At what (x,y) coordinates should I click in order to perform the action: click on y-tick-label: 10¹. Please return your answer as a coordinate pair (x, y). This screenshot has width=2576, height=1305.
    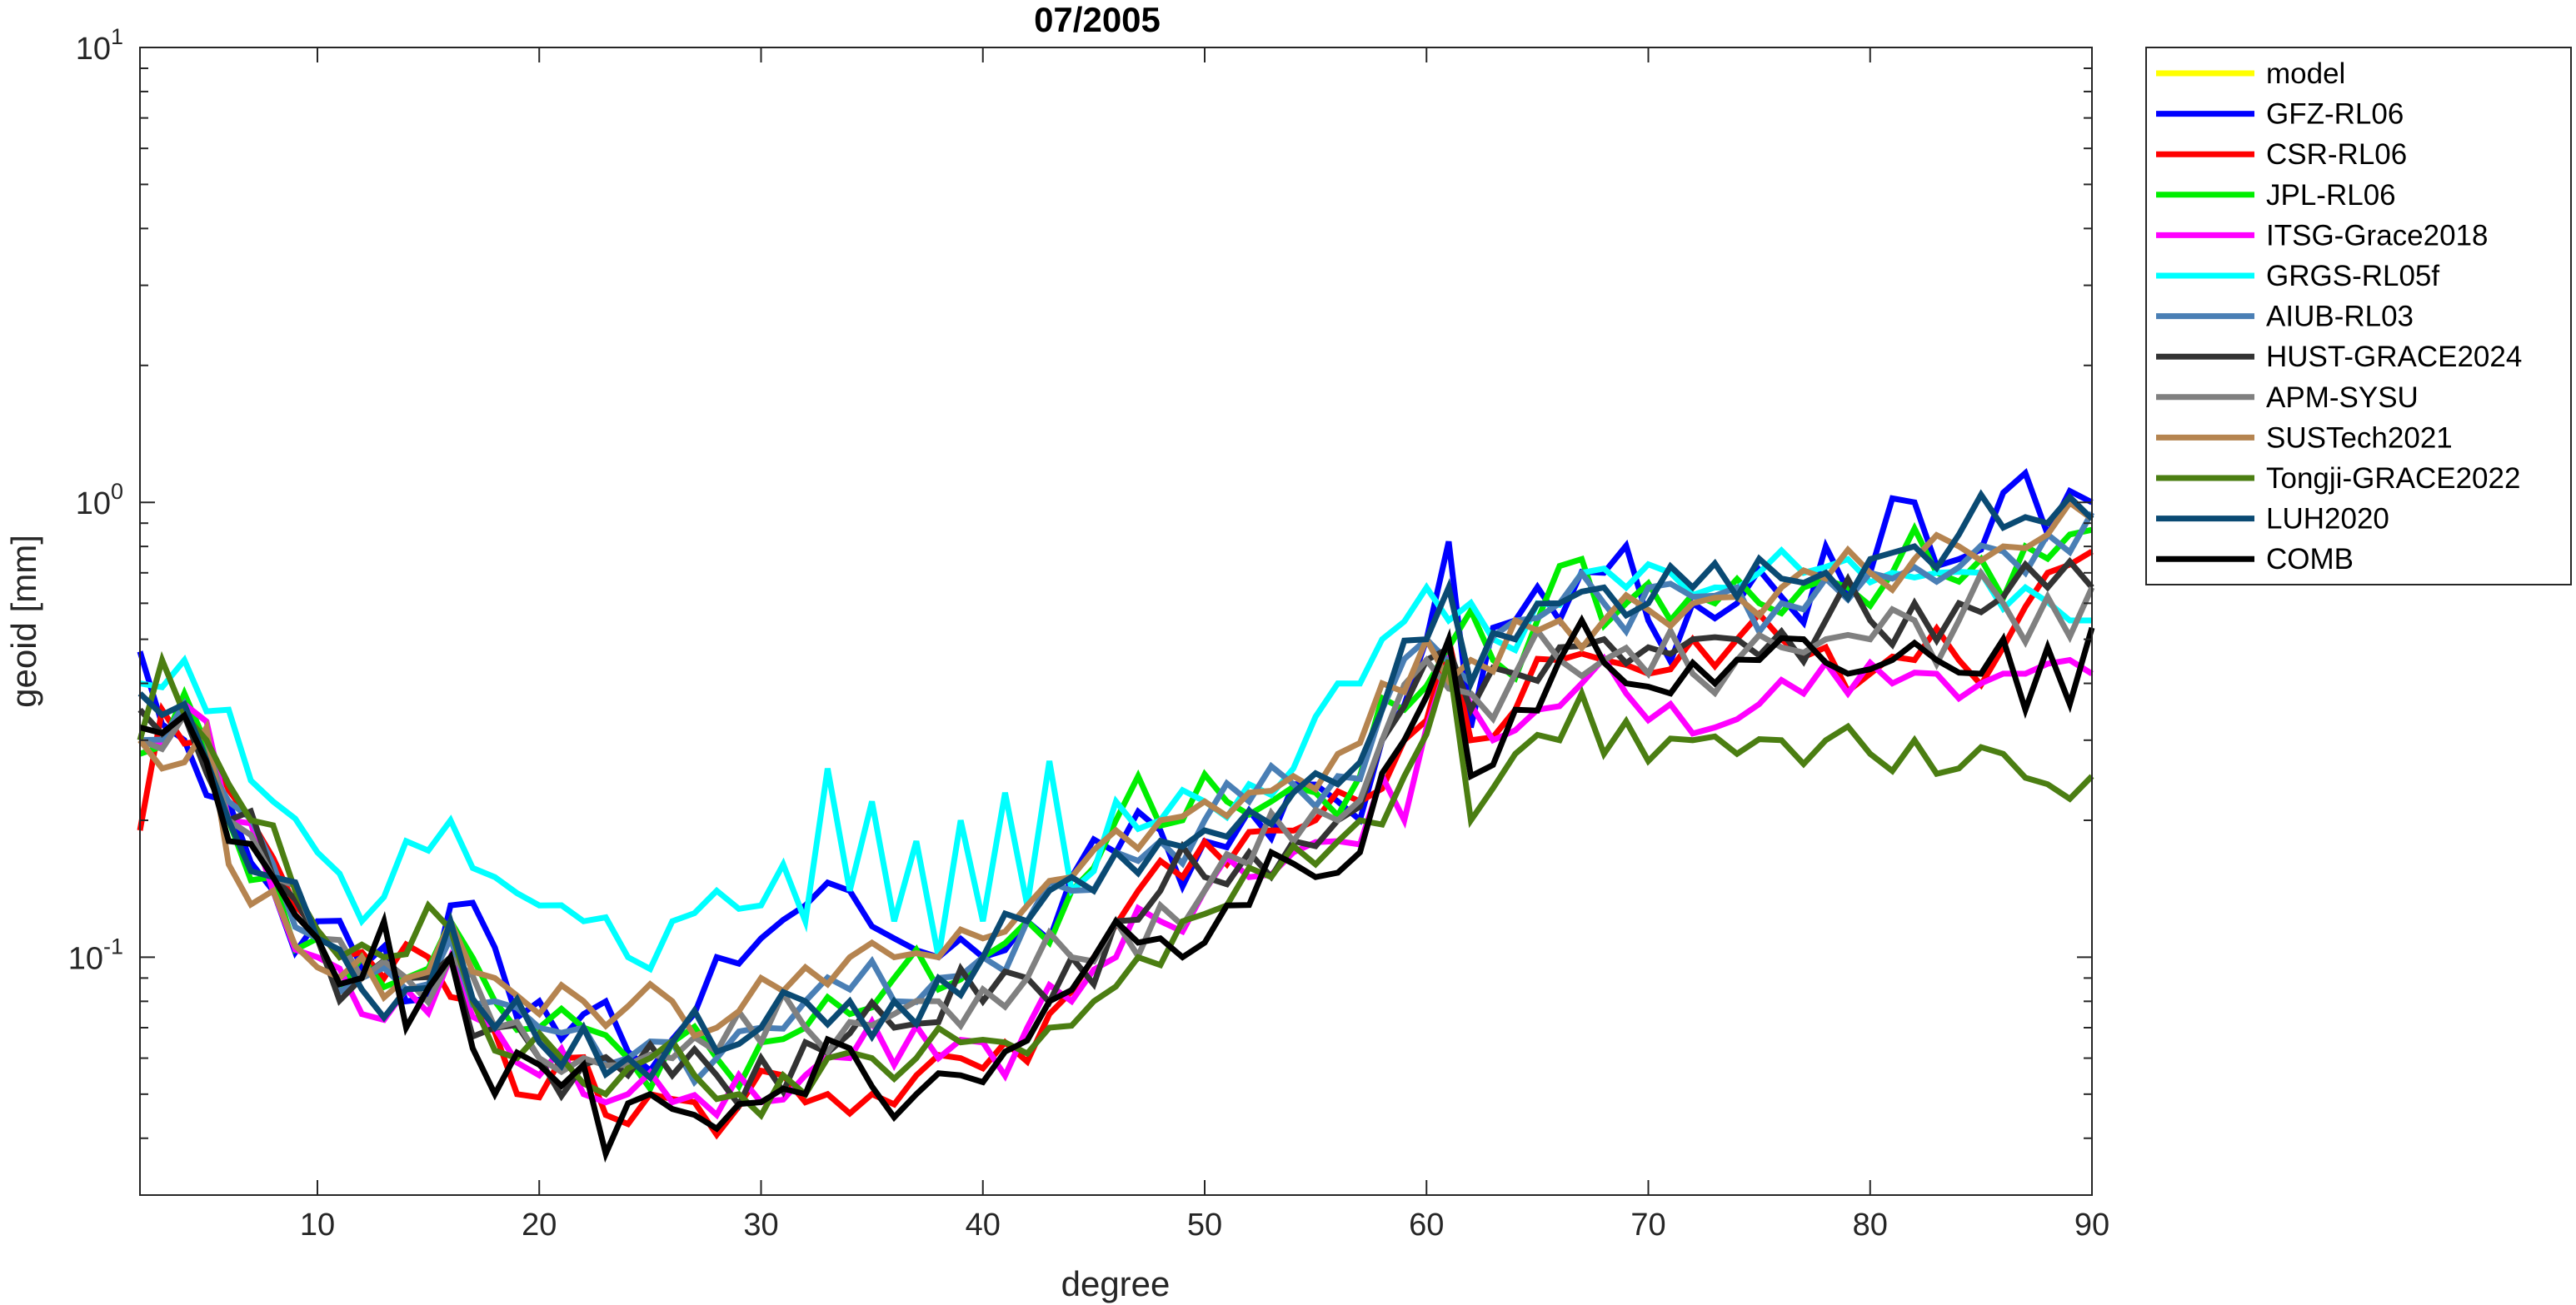
    Looking at the image, I should click on (99, 45).